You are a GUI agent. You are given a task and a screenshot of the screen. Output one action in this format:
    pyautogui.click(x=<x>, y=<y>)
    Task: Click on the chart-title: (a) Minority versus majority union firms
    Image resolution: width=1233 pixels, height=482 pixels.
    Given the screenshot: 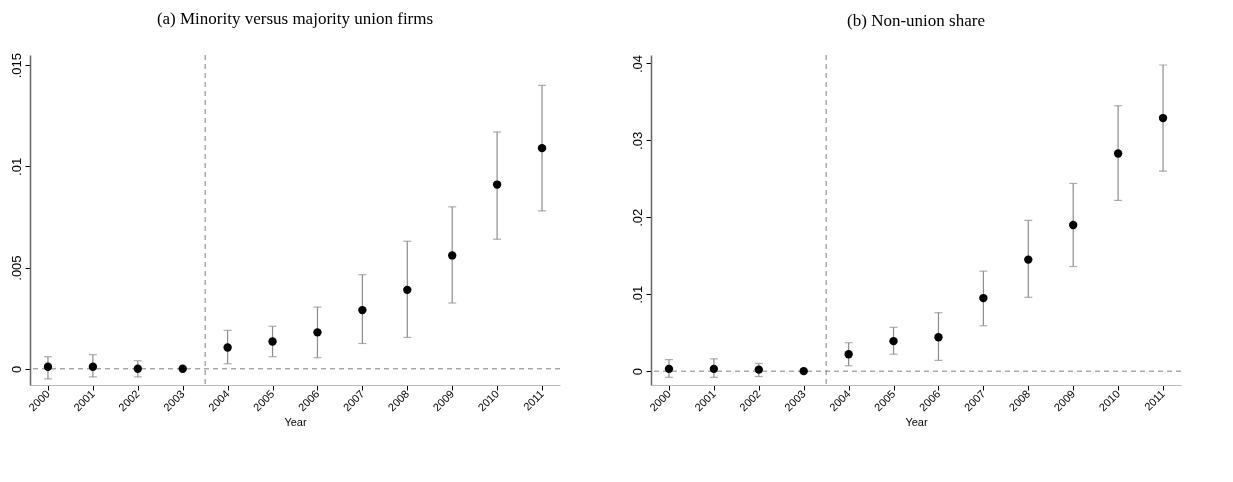 What is the action you would take?
    pyautogui.click(x=295, y=19)
    